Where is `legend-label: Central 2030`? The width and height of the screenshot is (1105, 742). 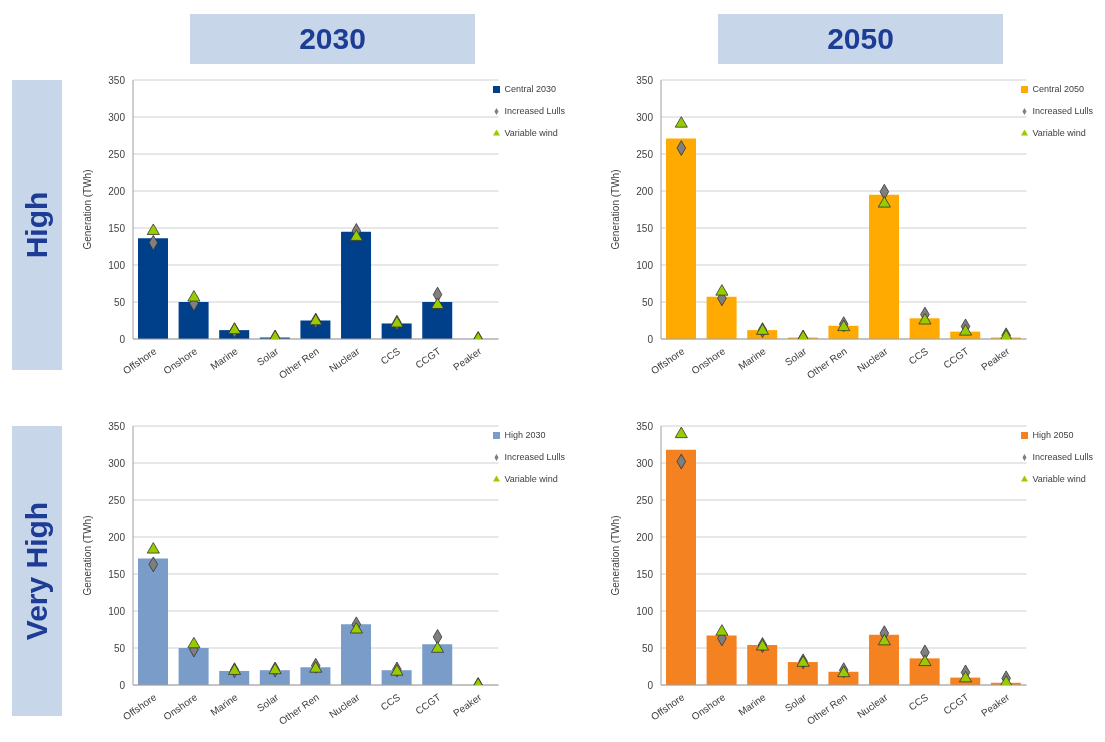 legend-label: Central 2030 is located at coordinates (530, 89).